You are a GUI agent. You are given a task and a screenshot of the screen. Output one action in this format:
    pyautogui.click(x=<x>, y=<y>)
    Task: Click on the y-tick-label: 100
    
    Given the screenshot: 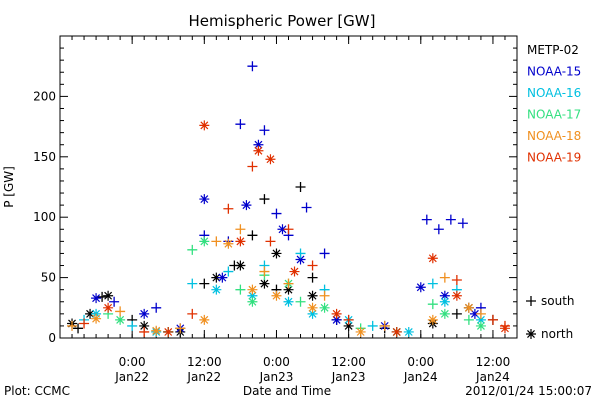 What is the action you would take?
    pyautogui.click(x=44, y=217)
    